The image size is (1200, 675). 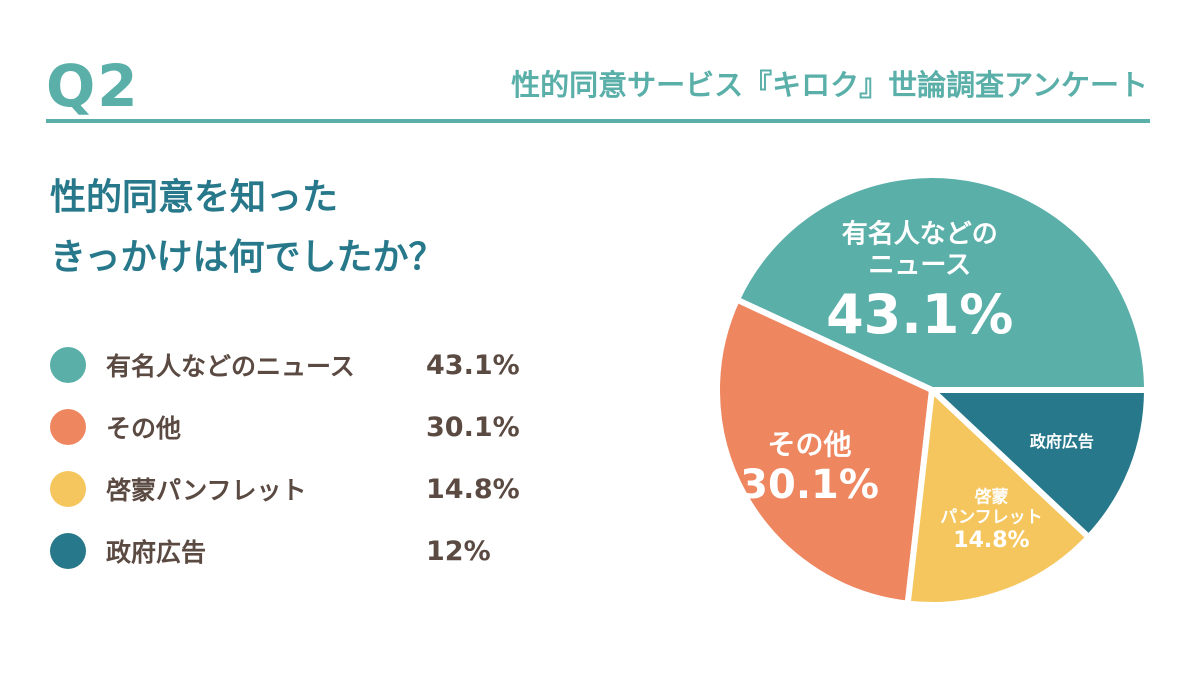 What do you see at coordinates (206, 490) in the screenshot?
I see `legend-label: 啓蒙パンフレット` at bounding box center [206, 490].